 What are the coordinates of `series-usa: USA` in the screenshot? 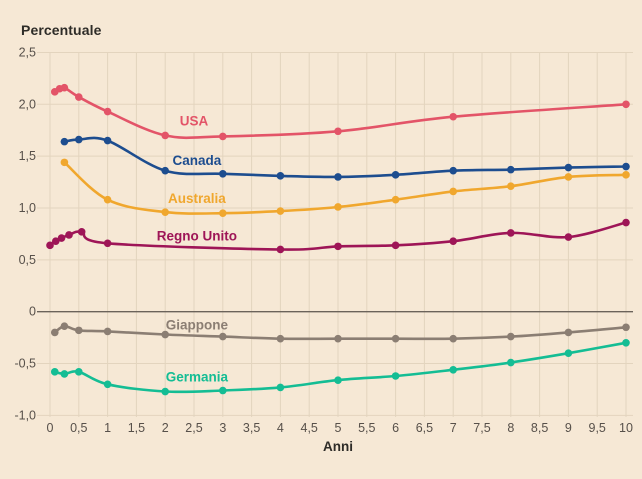 It's located at (340, 112).